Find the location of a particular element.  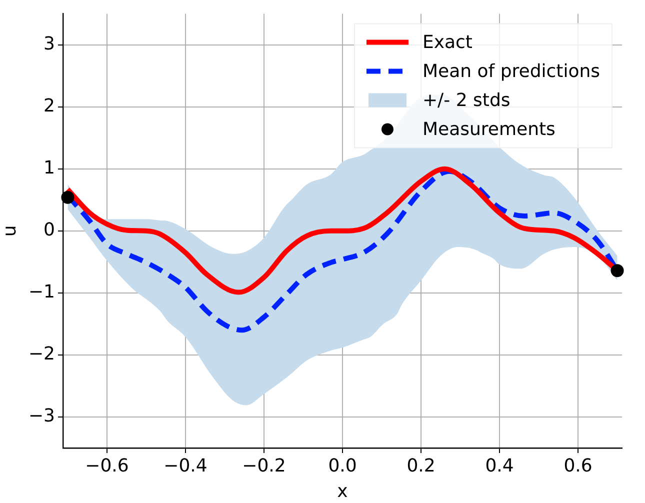

x-tick-label: 0.6 is located at coordinates (578, 465).